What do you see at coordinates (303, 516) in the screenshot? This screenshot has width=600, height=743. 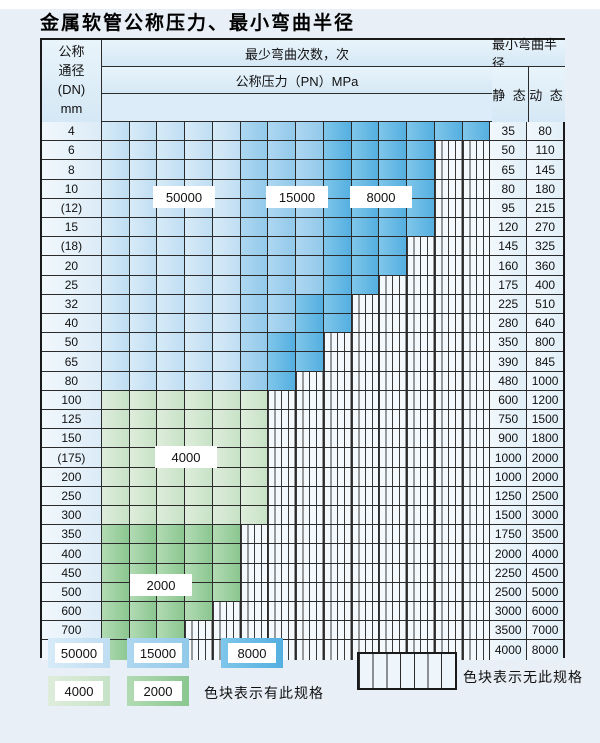 I see `table-row-dn-300: 300 1500 3000` at bounding box center [303, 516].